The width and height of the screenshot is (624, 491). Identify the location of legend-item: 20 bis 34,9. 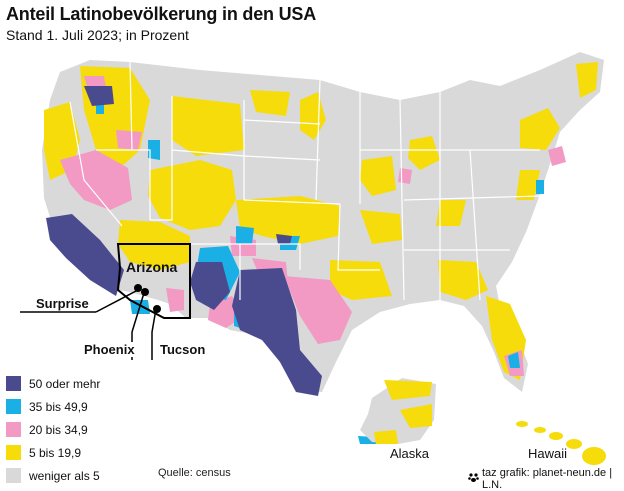
(53, 429).